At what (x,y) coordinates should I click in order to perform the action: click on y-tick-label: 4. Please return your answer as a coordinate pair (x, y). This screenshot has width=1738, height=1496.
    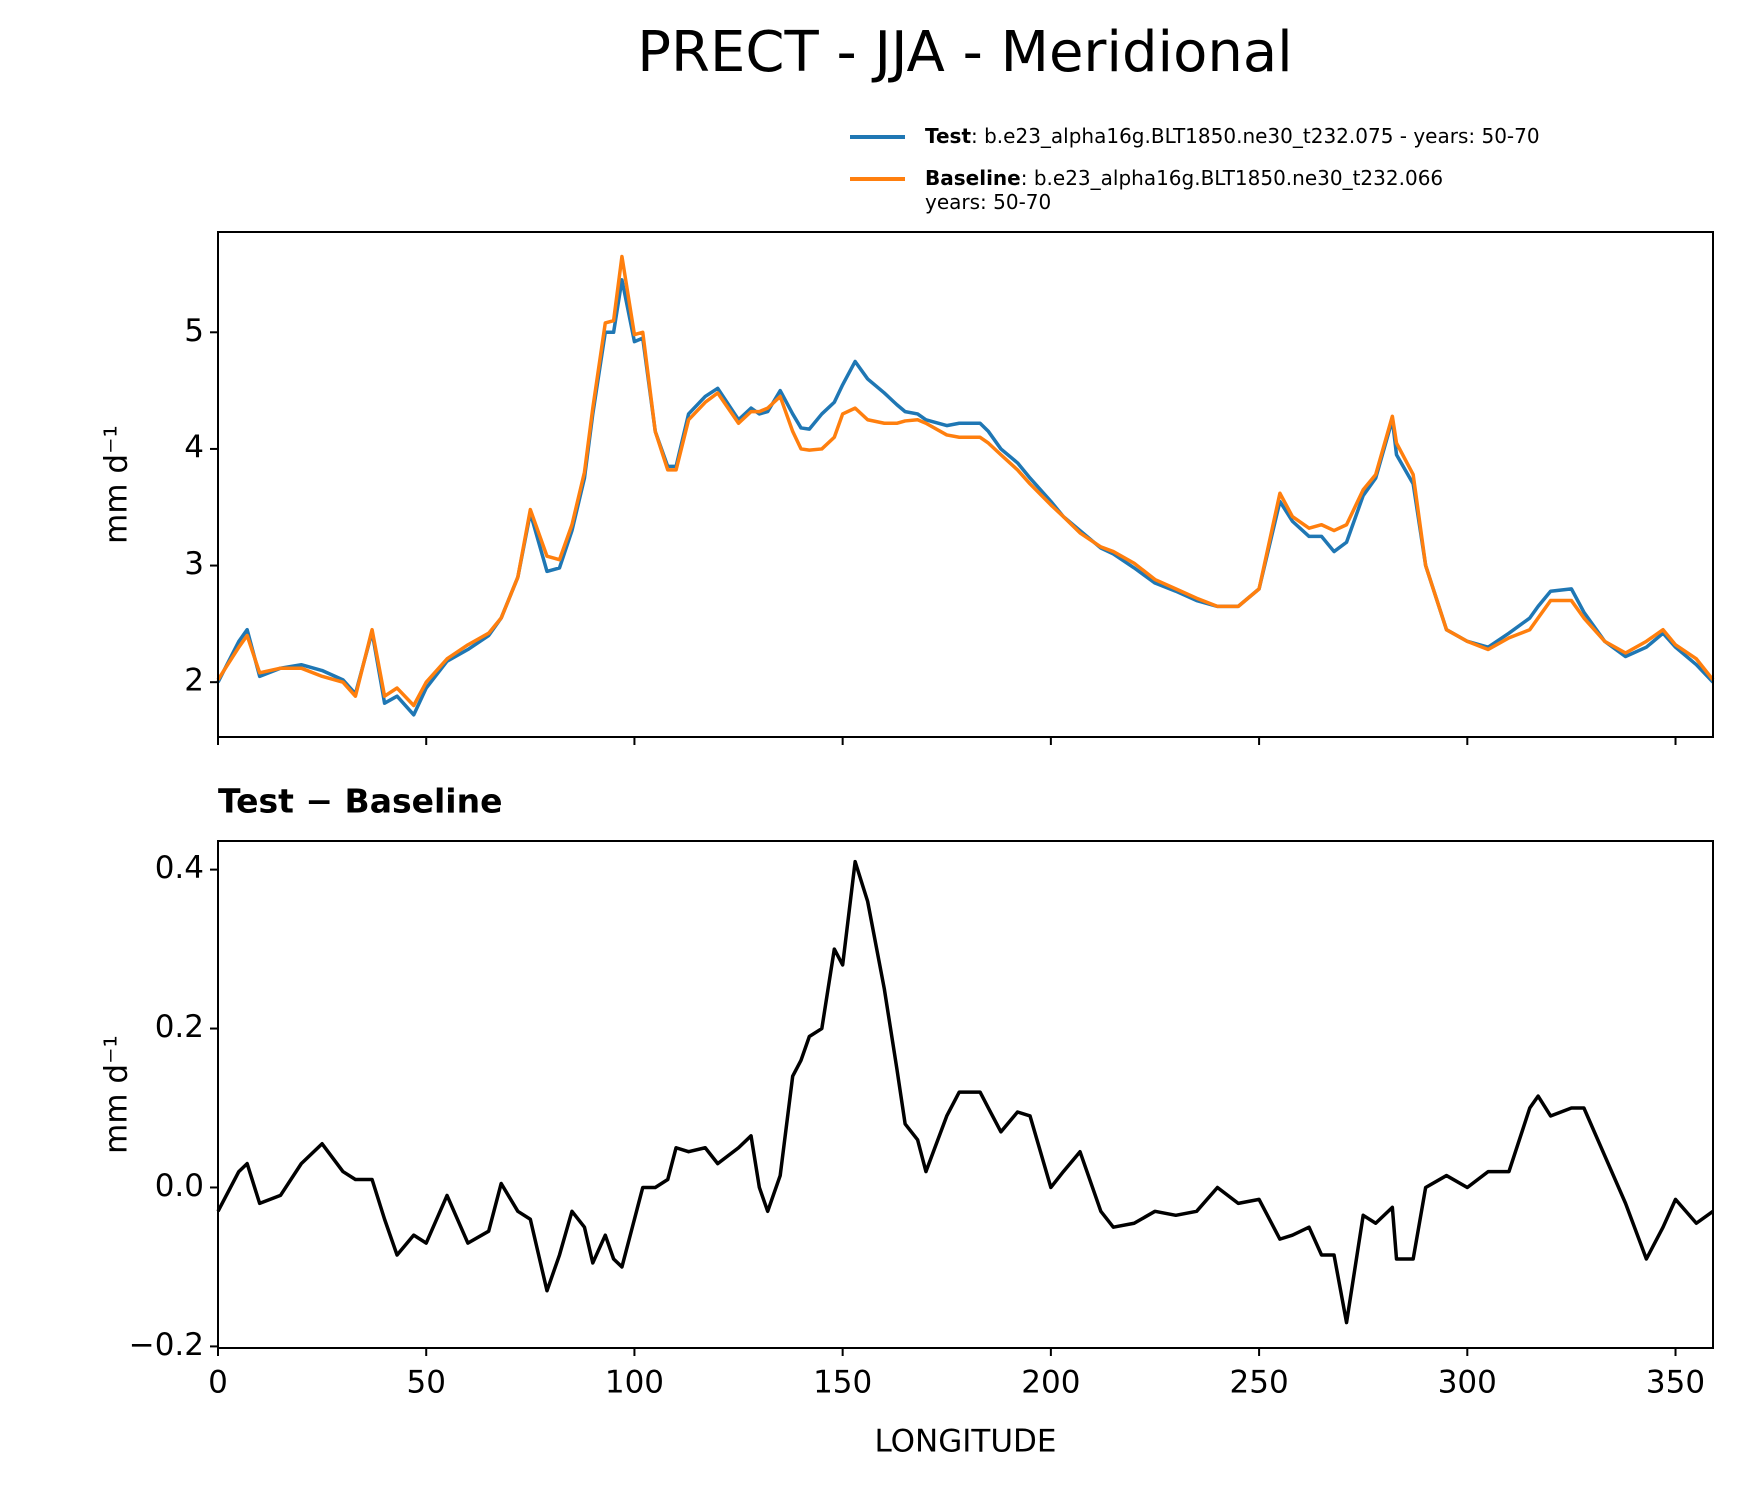
    Looking at the image, I should click on (194, 447).